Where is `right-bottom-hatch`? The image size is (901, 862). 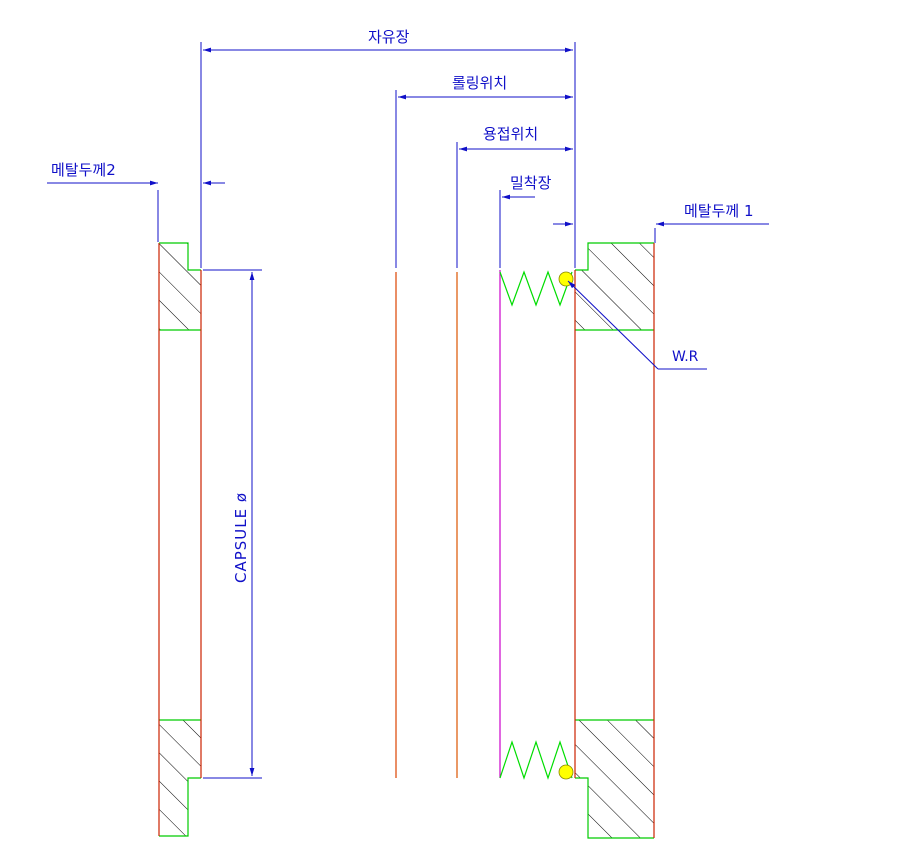
right-bottom-hatch is located at coordinates (614, 779).